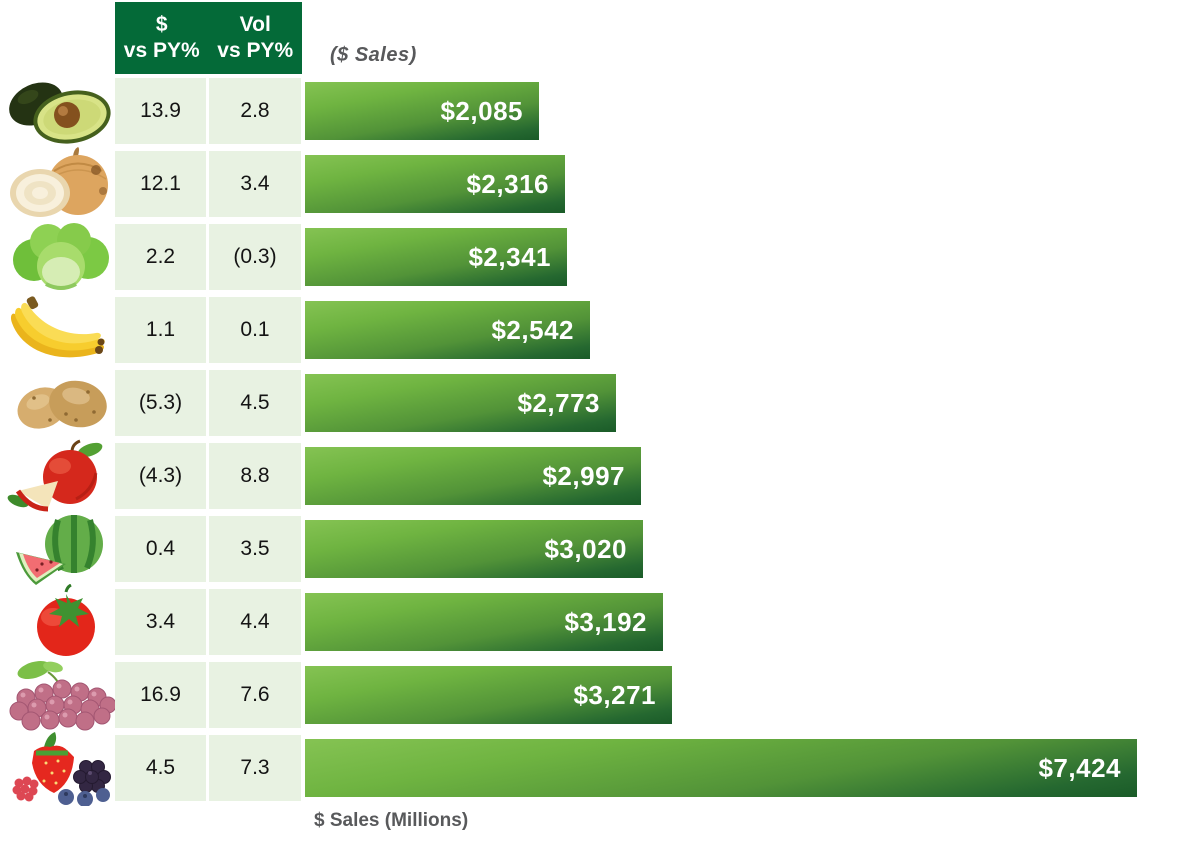 Image resolution: width=1202 pixels, height=841 pixels. What do you see at coordinates (208, 38) in the screenshot?
I see `table-header: $ vs PY% Vol vs PY%` at bounding box center [208, 38].